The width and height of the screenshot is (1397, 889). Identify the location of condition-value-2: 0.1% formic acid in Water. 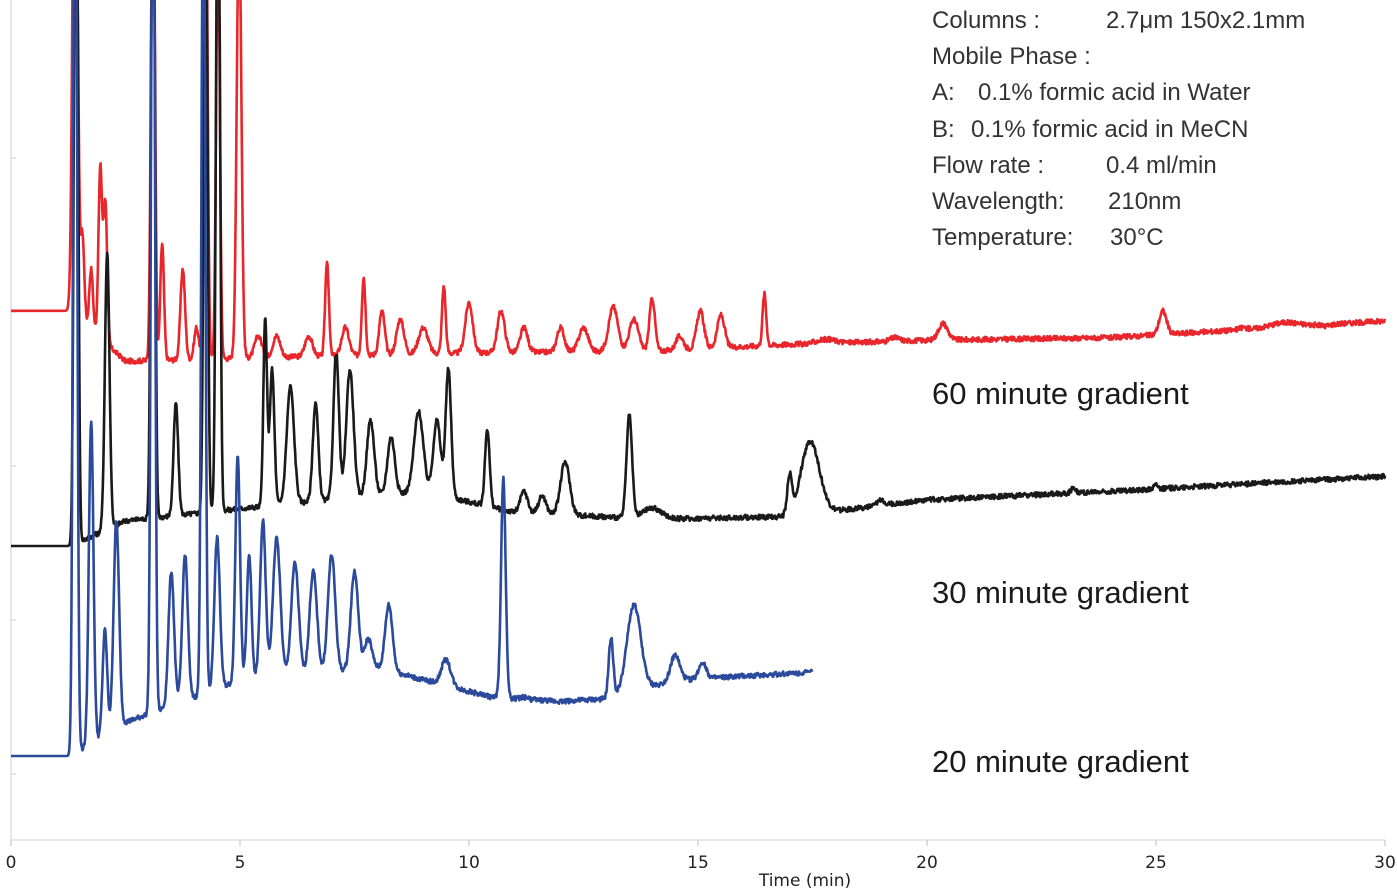
(1114, 92).